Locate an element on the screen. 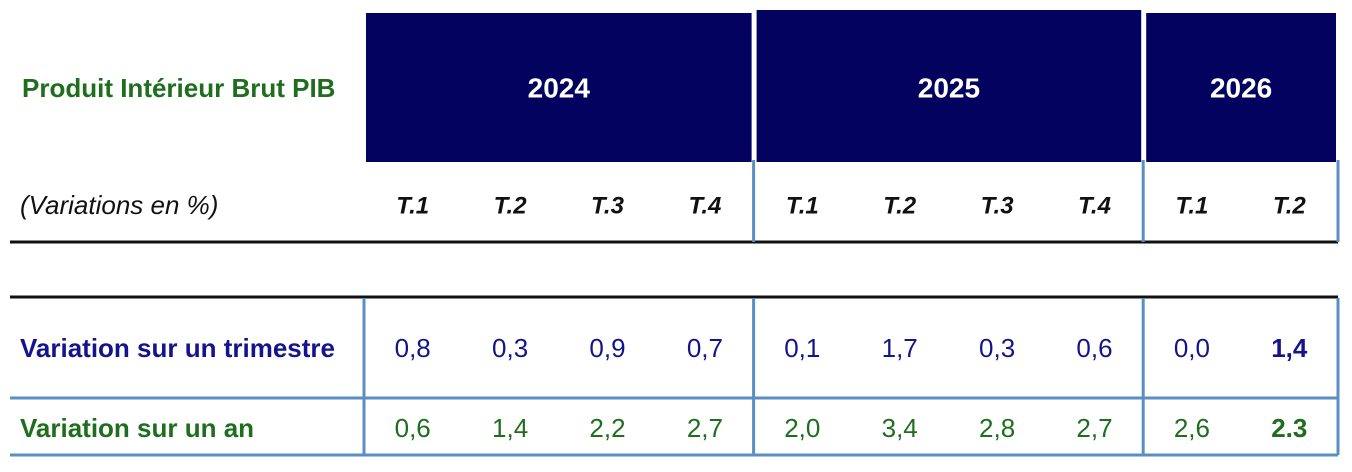  table-title: Produit Intérieur Brut PIB is located at coordinates (178, 88).